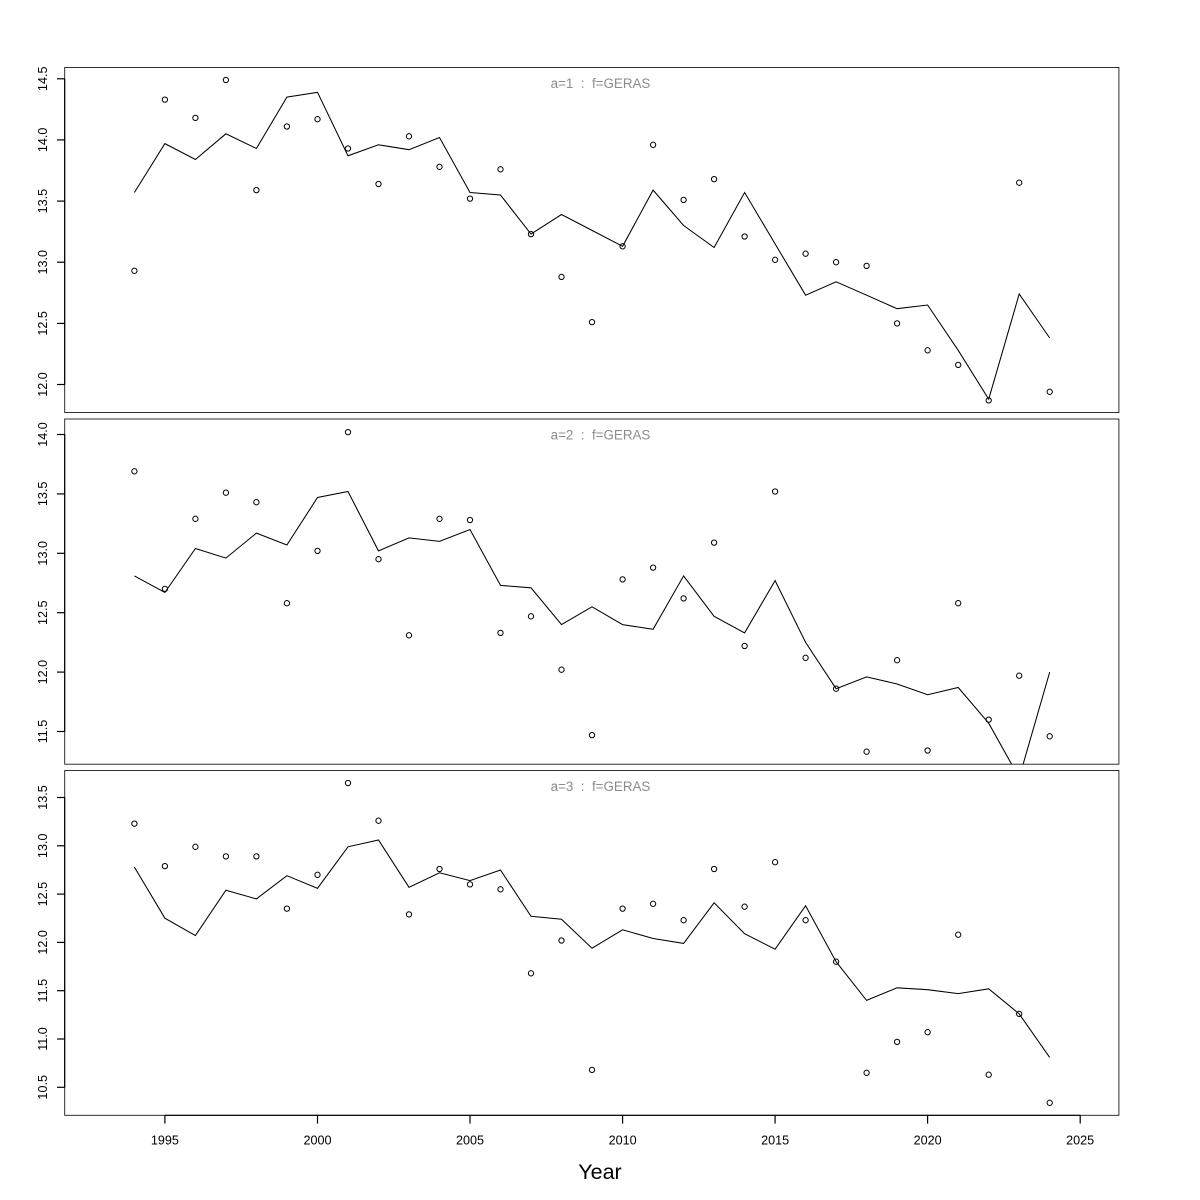  I want to click on svg-text: a=3 : f=GERAS, so click(601, 786).